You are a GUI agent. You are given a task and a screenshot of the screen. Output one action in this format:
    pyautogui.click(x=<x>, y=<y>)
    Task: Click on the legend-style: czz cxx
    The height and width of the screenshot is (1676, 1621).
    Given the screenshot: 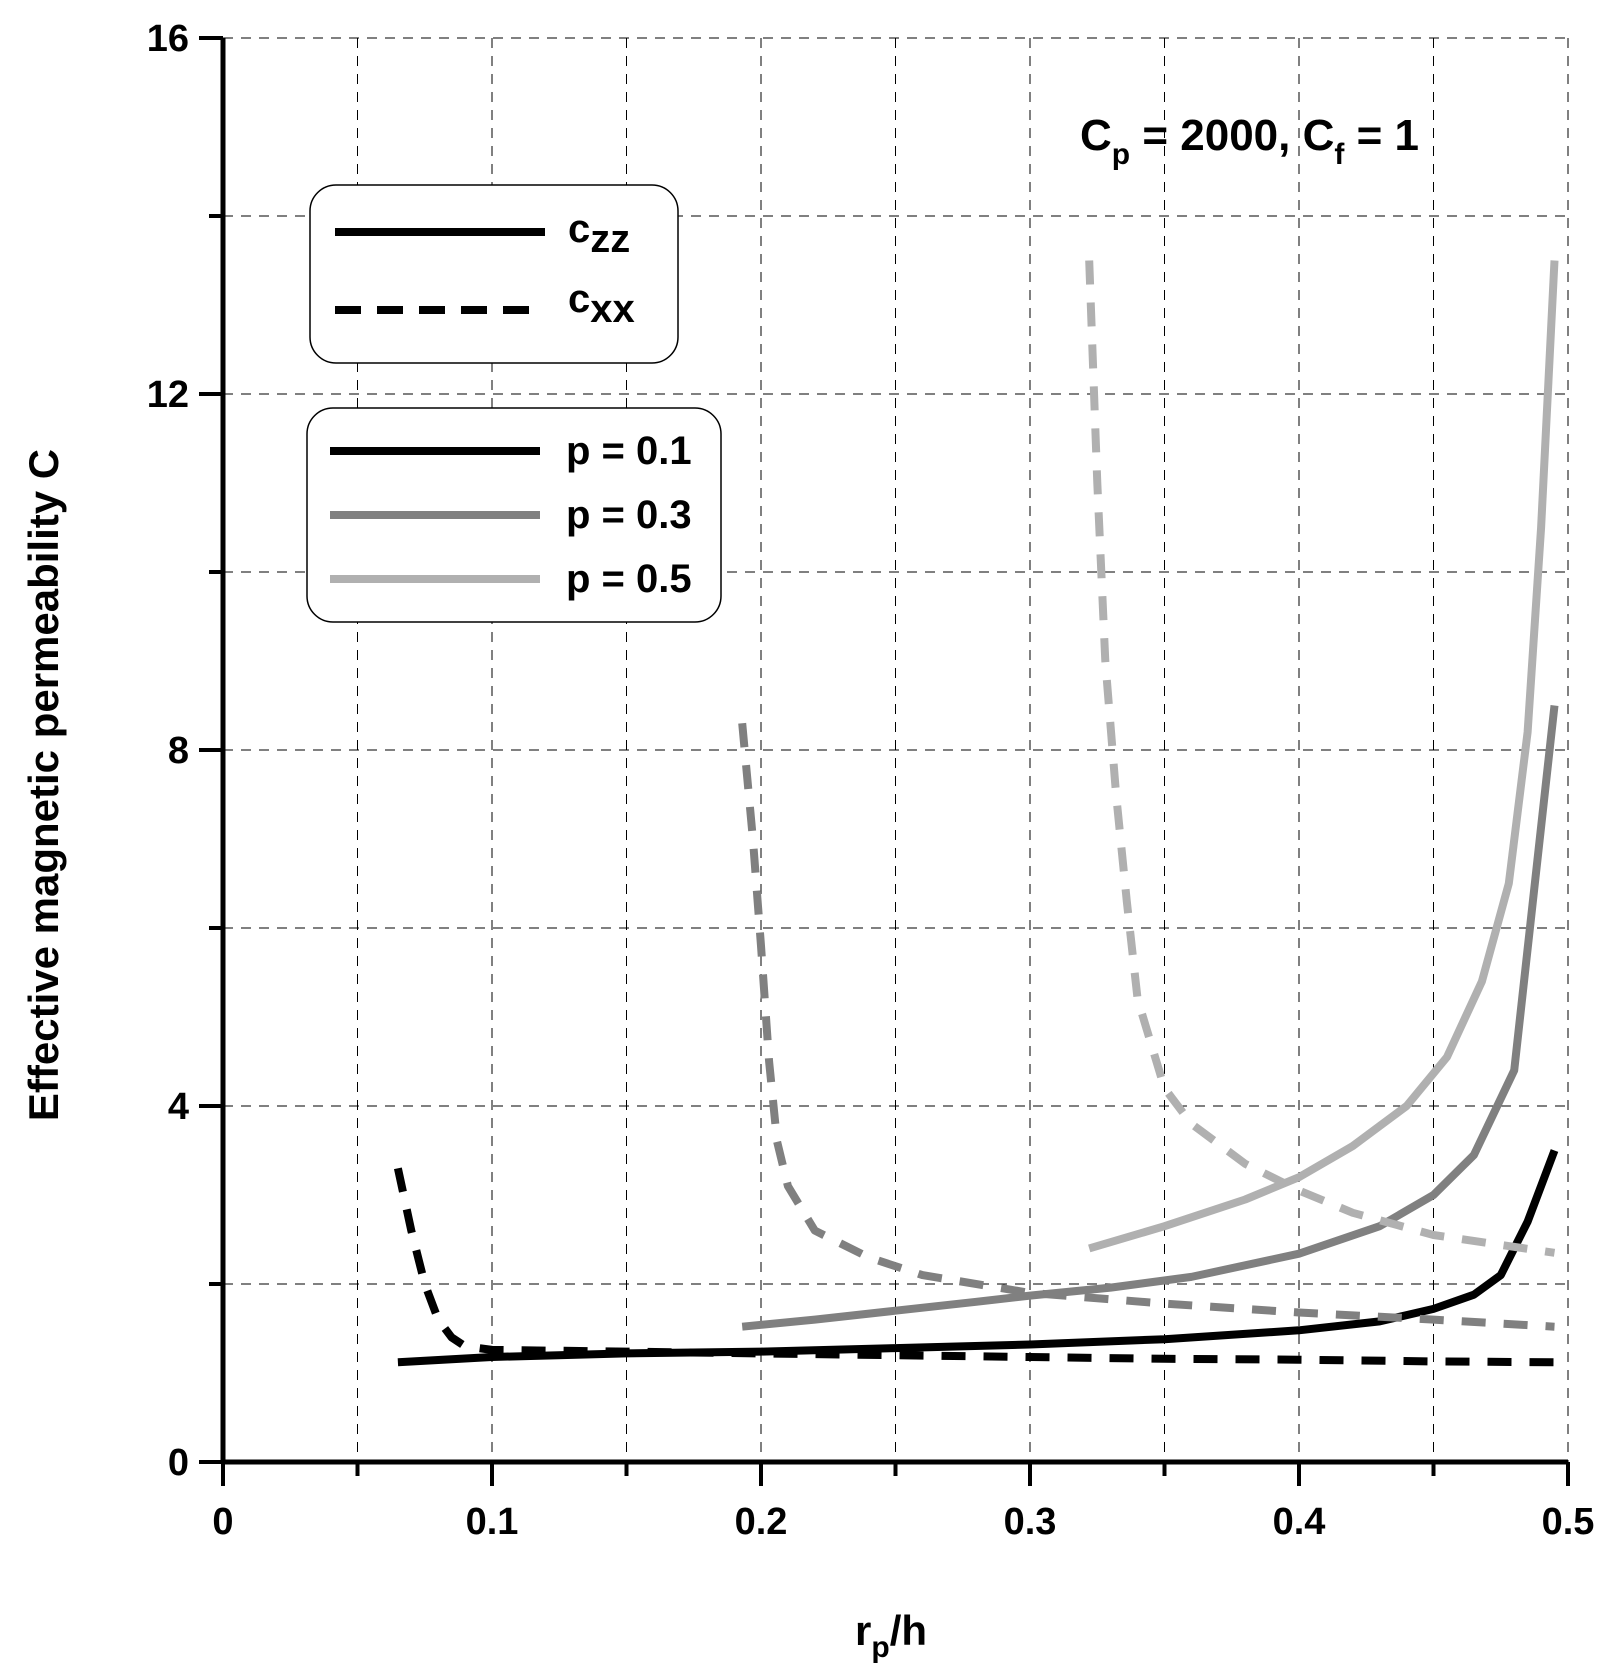 What is the action you would take?
    pyautogui.click(x=494, y=274)
    